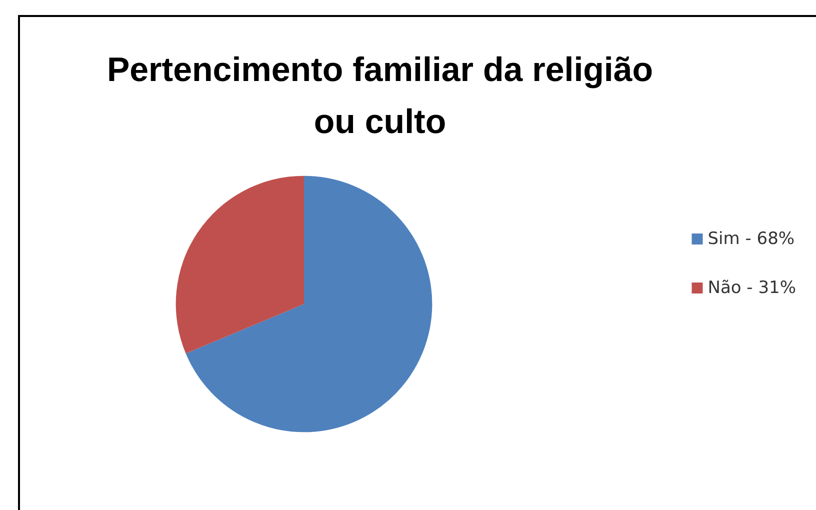 The height and width of the screenshot is (510, 816). What do you see at coordinates (380, 96) in the screenshot?
I see `chart-title: Pertencimento familiar da religião ou culto` at bounding box center [380, 96].